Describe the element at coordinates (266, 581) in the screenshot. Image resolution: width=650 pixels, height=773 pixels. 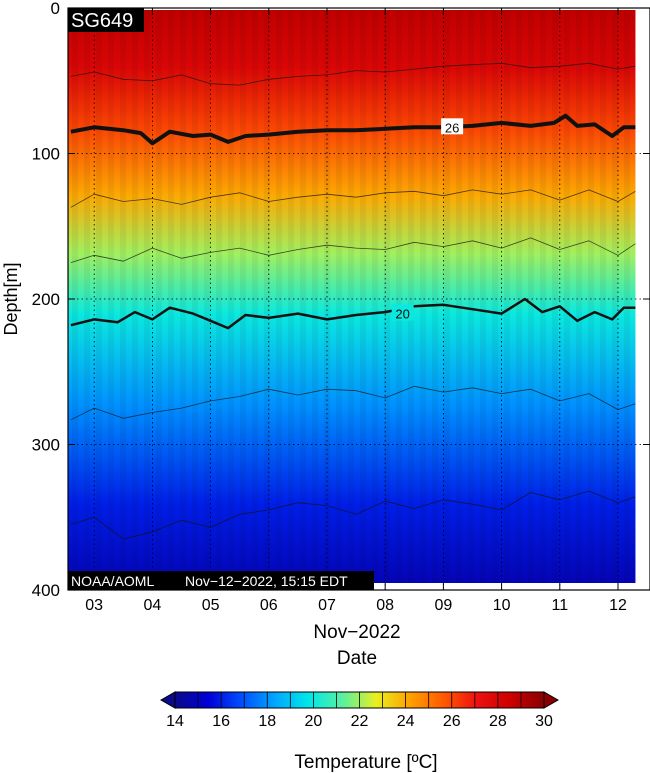
I see `footer-timestamp: Nov−12−2022, 15:15 EDT` at that location.